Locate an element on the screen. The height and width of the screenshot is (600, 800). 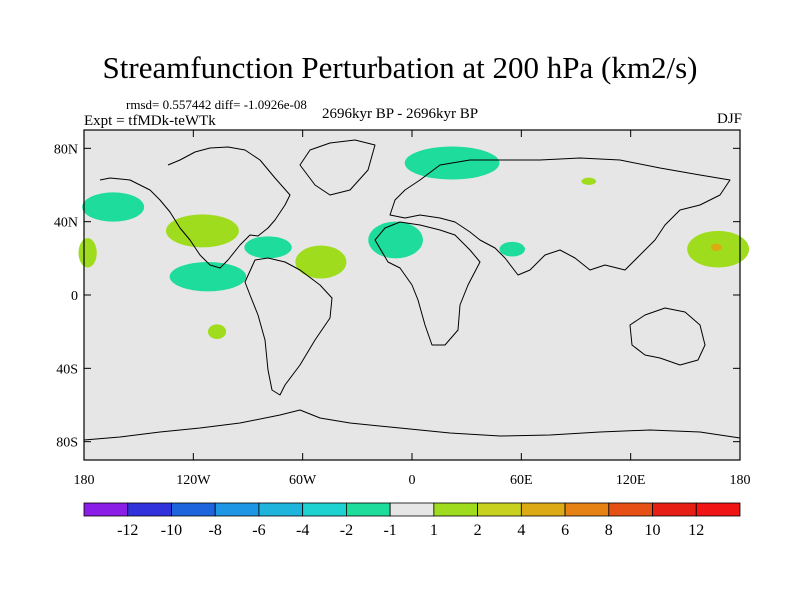
colorbar: -12 -10 -8 -6 -4 -2 -1 1 2 4 6 8 10 12 is located at coordinates (412, 520).